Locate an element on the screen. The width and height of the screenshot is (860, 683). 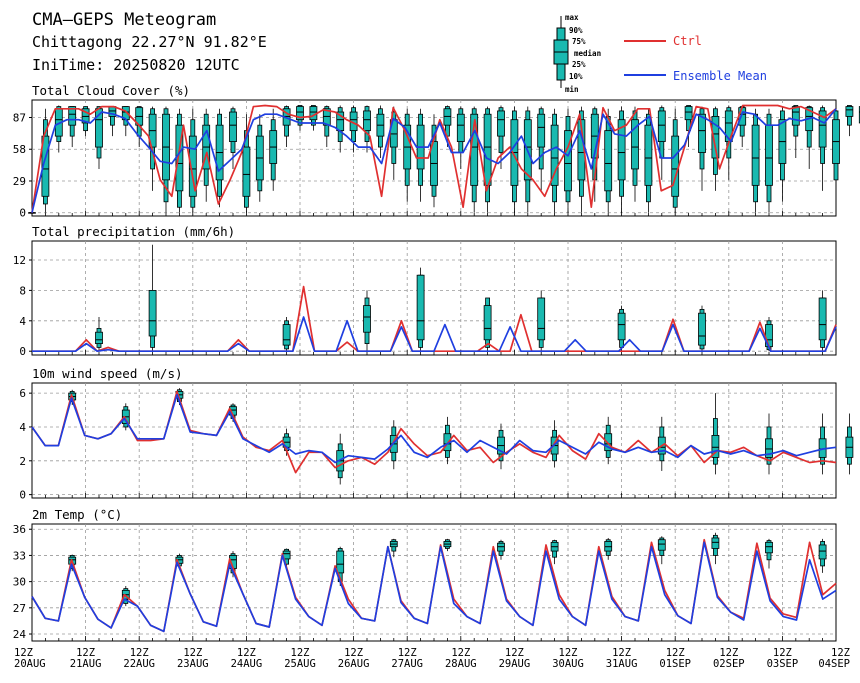
x-tick-label-date: 28AUG is located at coordinates (461, 664).